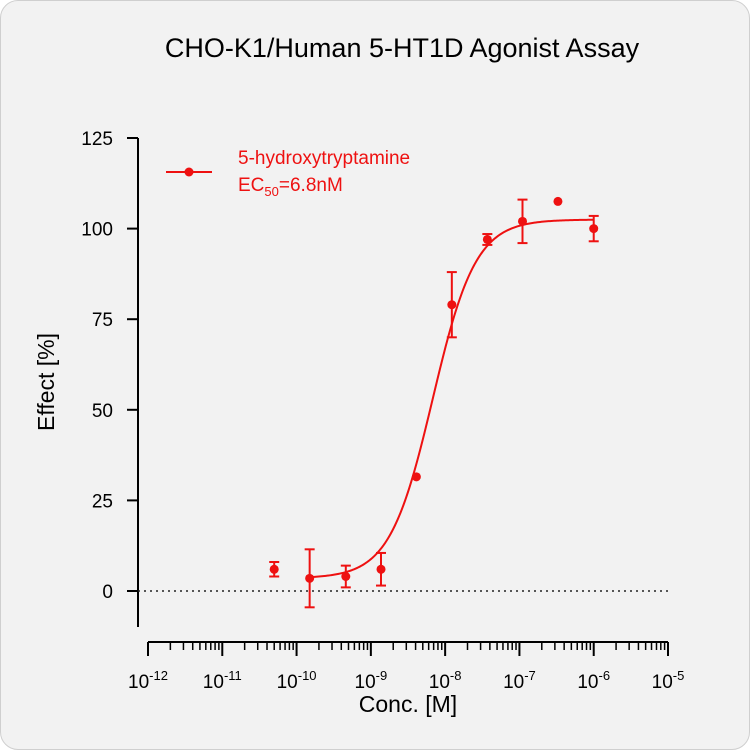  I want to click on x-tick-label: 10⁻⁷, so click(519, 680).